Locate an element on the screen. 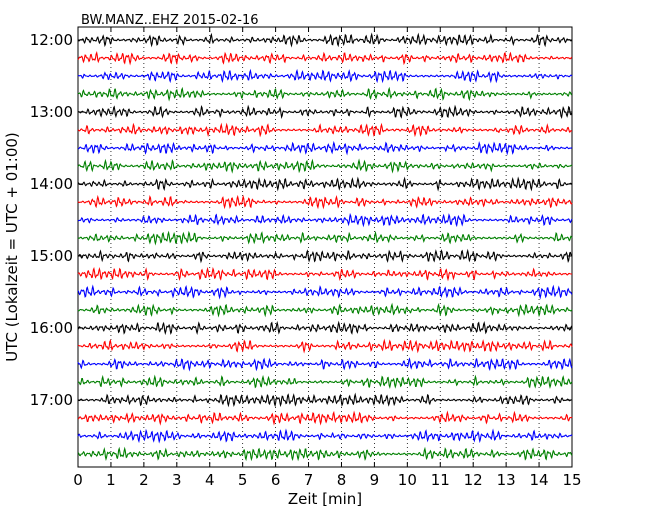 The height and width of the screenshot is (520, 650). x-axis-label: Zeit [min] is located at coordinates (325, 499).